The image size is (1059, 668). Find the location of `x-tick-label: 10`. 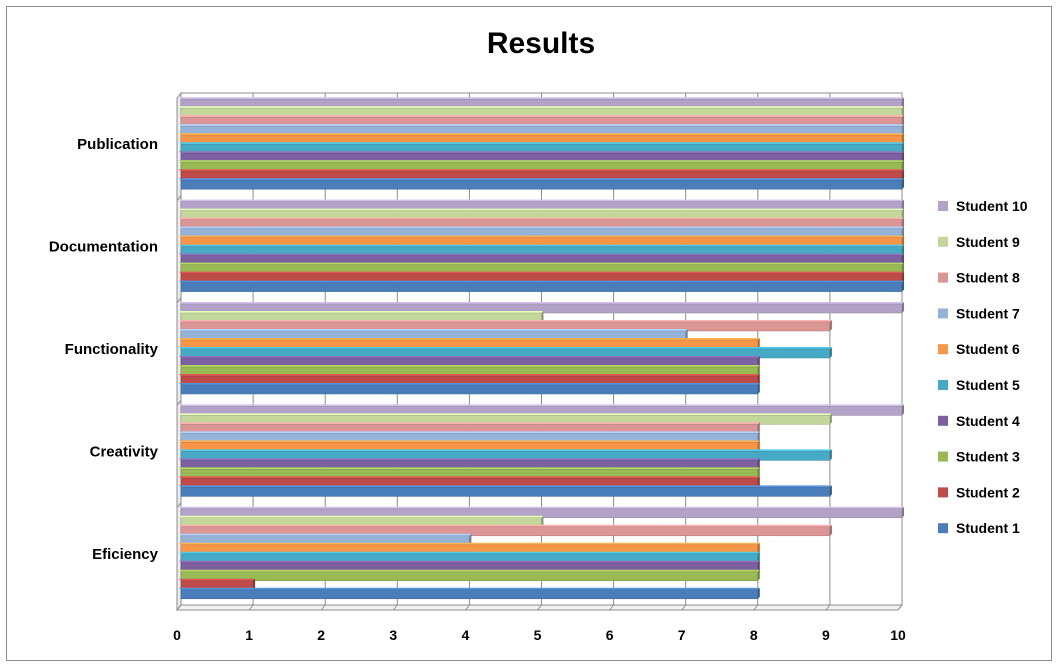

x-tick-label: 10 is located at coordinates (898, 635).